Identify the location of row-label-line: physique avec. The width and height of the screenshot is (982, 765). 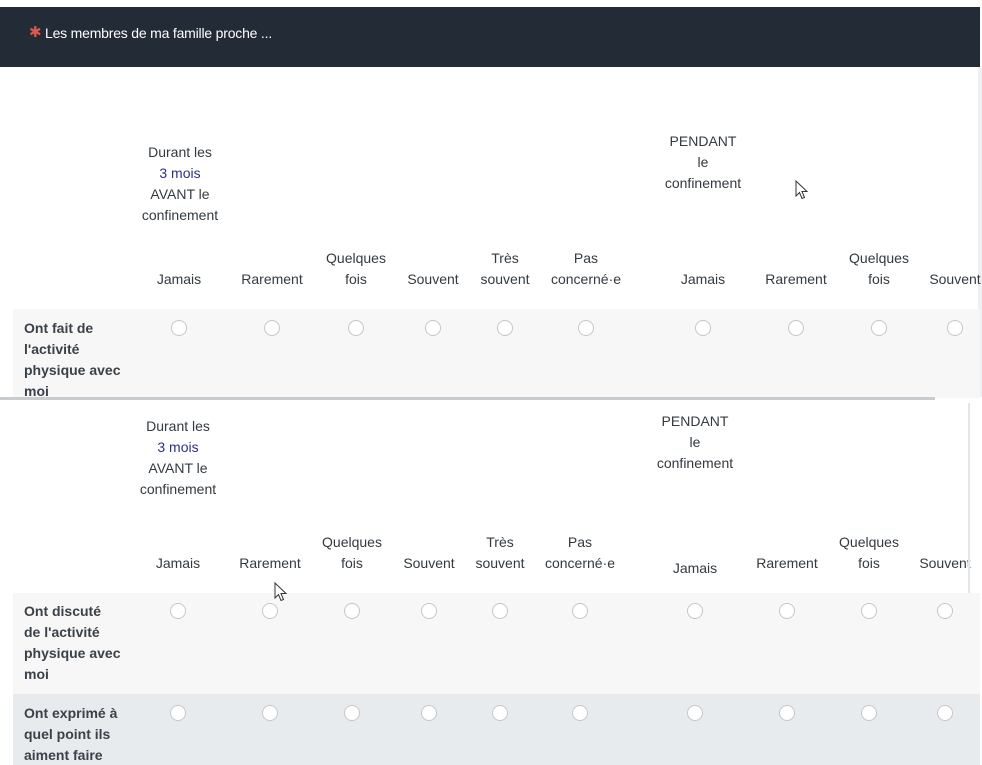
(72, 653).